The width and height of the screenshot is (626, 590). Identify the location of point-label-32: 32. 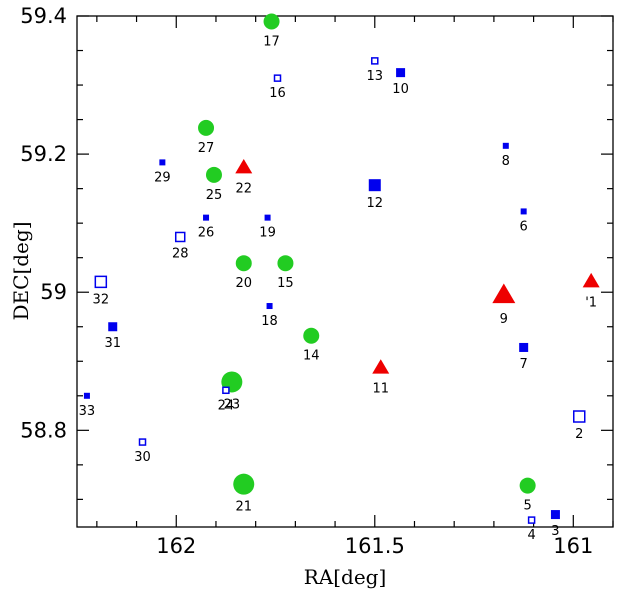
(101, 299).